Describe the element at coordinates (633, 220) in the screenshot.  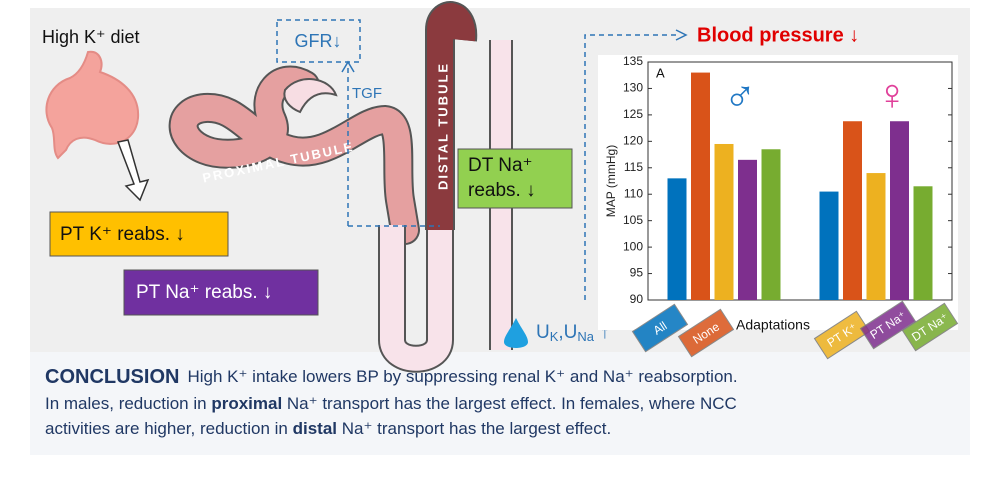
I see `y-tick-label: 105` at that location.